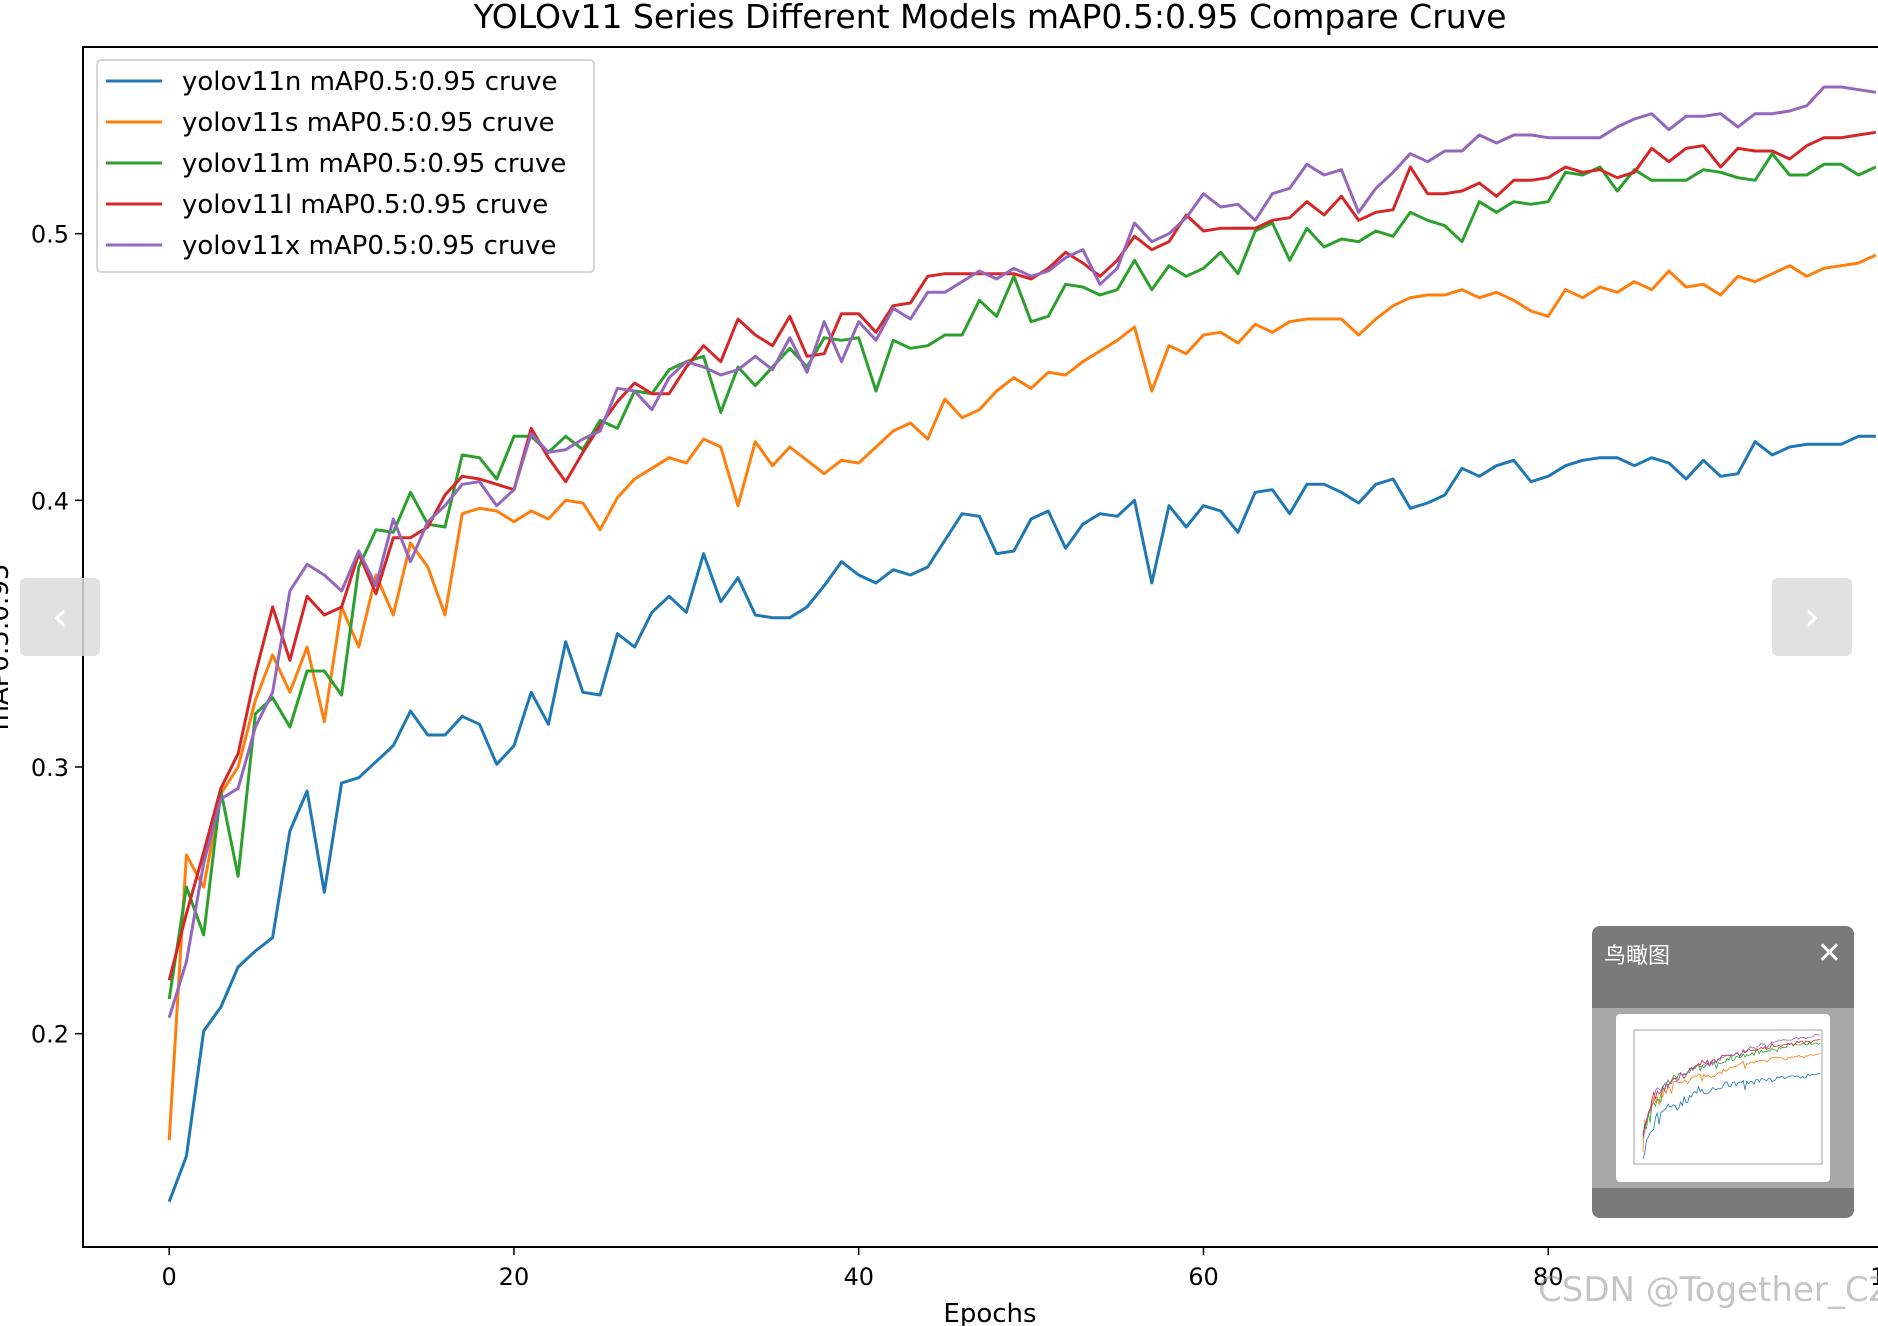 Image resolution: width=1878 pixels, height=1326 pixels. What do you see at coordinates (50, 768) in the screenshot?
I see `y-tick-label: 0.3` at bounding box center [50, 768].